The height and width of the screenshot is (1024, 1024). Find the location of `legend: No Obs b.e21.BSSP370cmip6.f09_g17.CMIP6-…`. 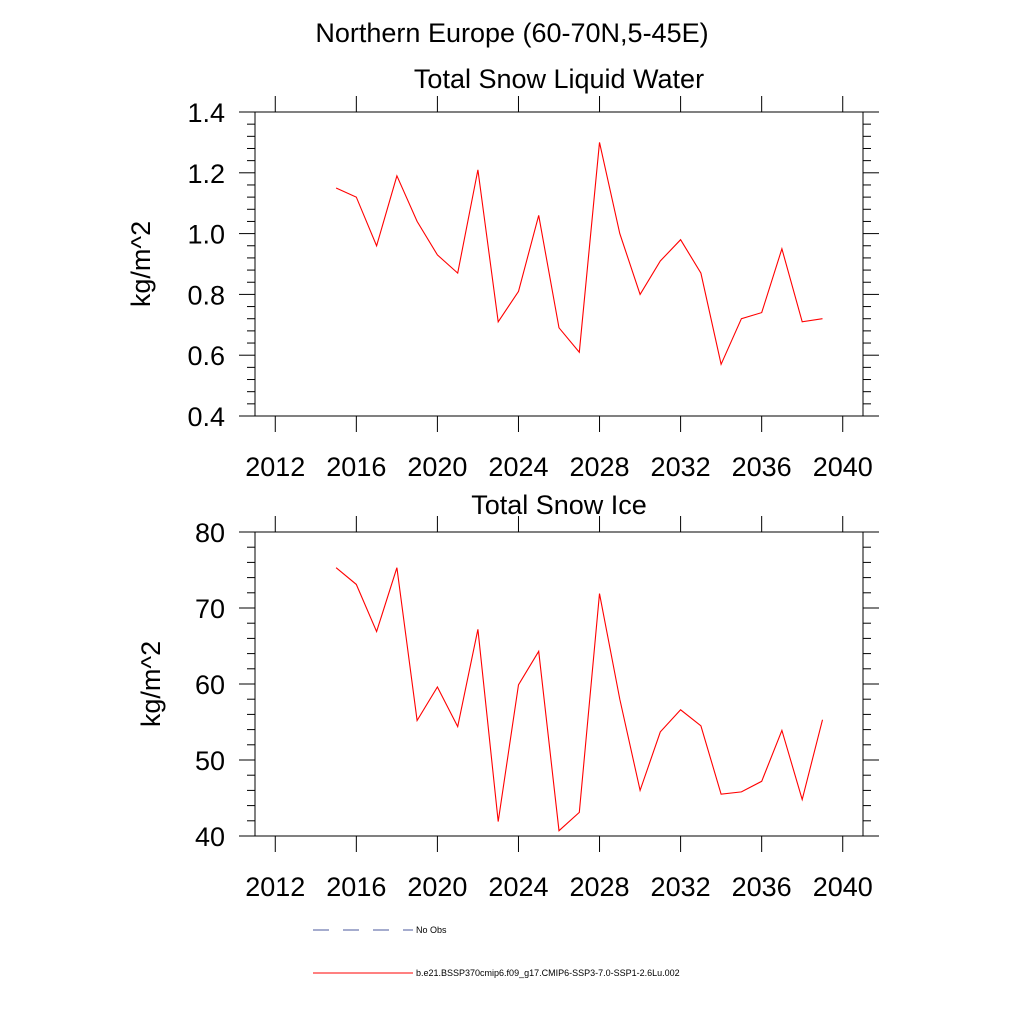

legend: No Obs b.e21.BSSP370cmip6.f09_g17.CMIP6-… is located at coordinates (496, 951).